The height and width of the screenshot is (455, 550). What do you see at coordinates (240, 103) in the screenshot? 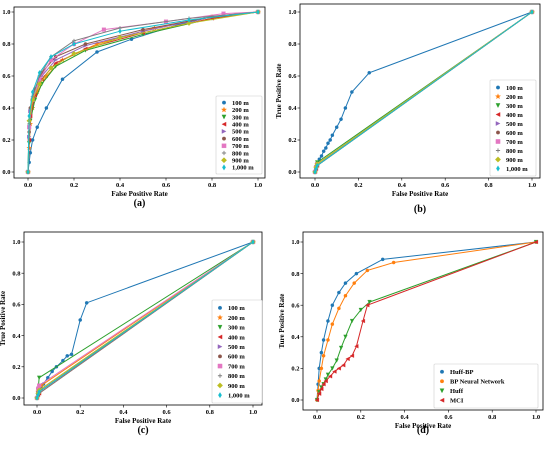
I see `legend-entry: 100 m` at bounding box center [240, 103].